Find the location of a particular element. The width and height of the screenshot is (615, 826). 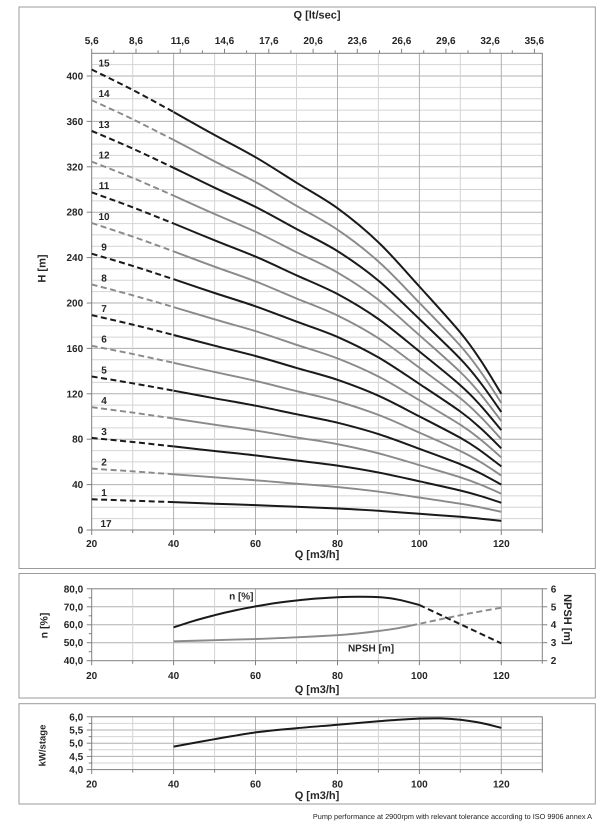

svg-text: 14 is located at coordinates (104, 94).